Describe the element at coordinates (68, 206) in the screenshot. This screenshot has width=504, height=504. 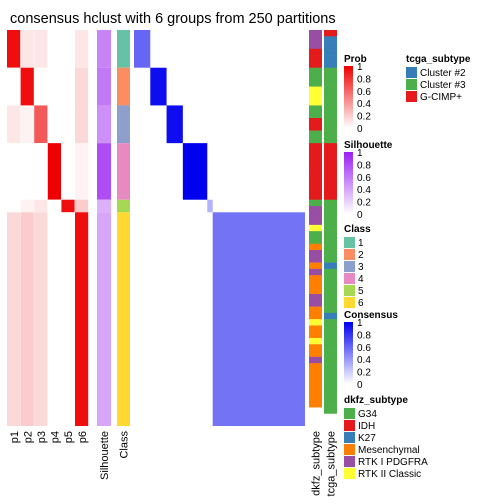
I see `prob-cell-5-p5` at that location.